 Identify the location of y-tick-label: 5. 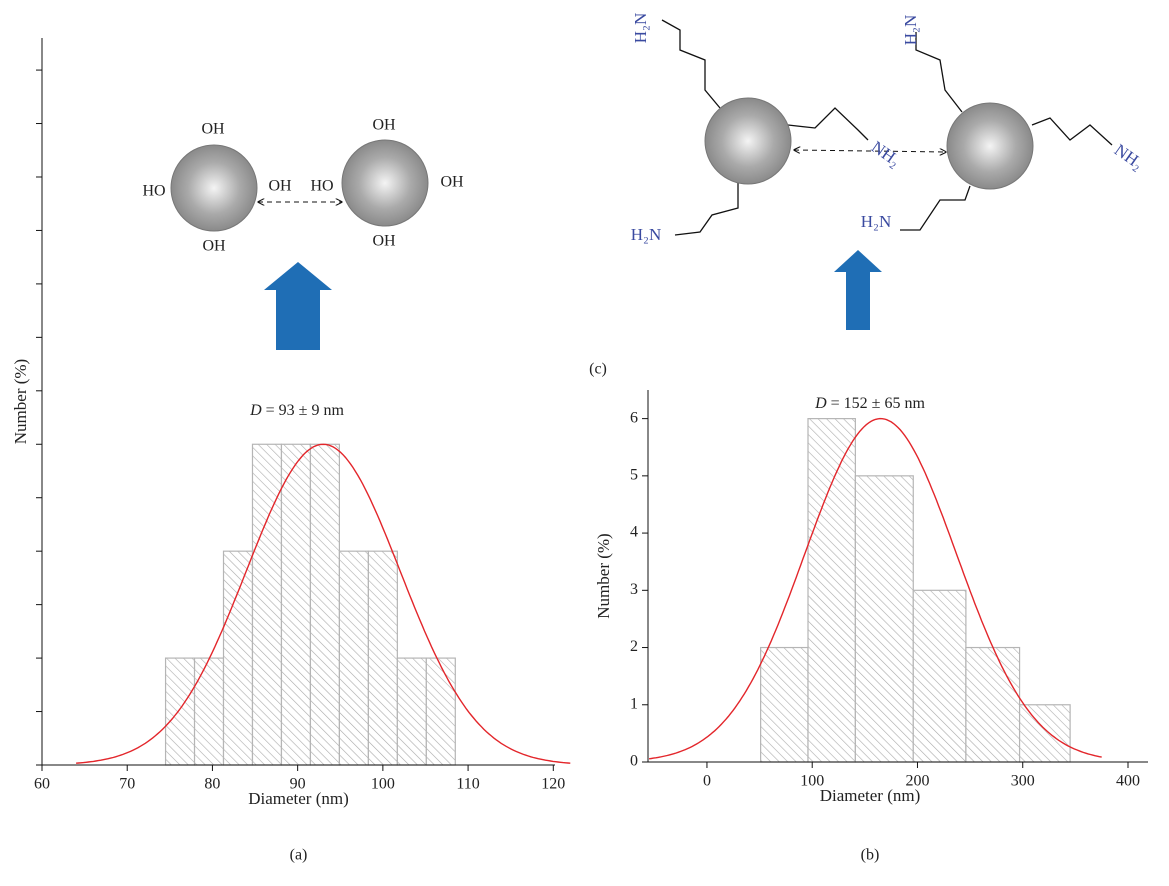
(634, 475).